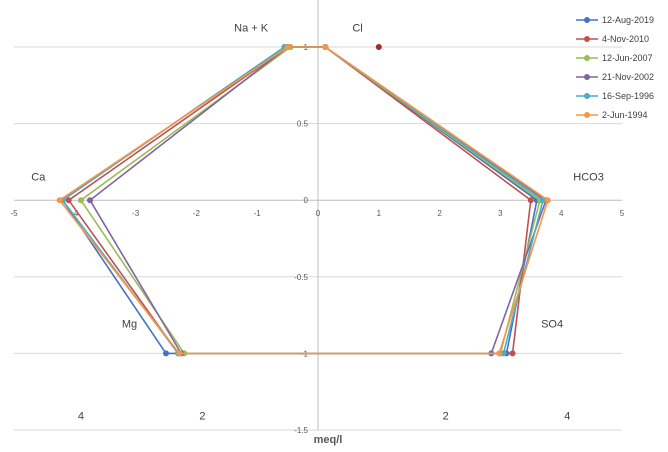  Describe the element at coordinates (622, 213) in the screenshot. I see `x-tick-label: 5` at that location.